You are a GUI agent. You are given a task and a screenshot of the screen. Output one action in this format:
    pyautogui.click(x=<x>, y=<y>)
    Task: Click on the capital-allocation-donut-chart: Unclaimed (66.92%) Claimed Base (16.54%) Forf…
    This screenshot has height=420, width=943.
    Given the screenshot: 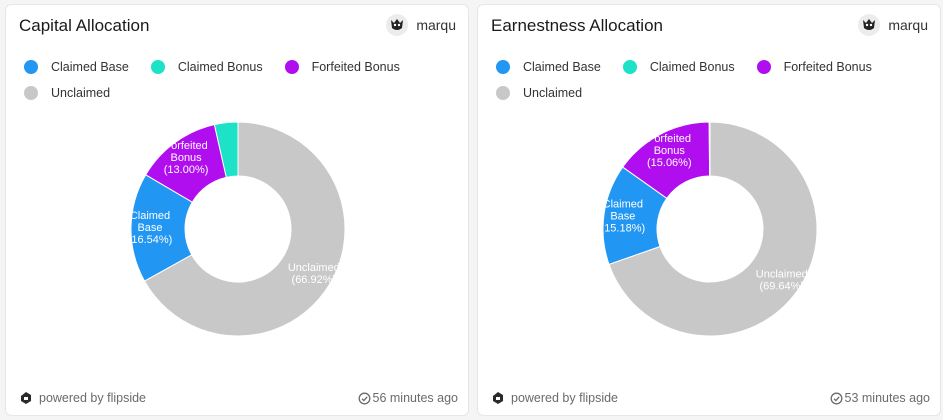 What is the action you would take?
    pyautogui.click(x=237, y=229)
    